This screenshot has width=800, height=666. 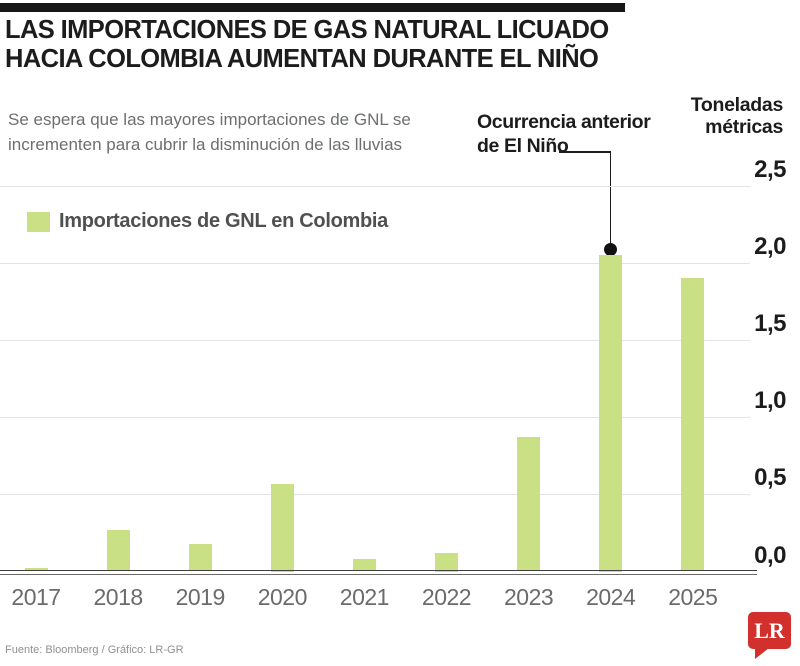 What do you see at coordinates (693, 425) in the screenshot?
I see `bar-2025` at bounding box center [693, 425].